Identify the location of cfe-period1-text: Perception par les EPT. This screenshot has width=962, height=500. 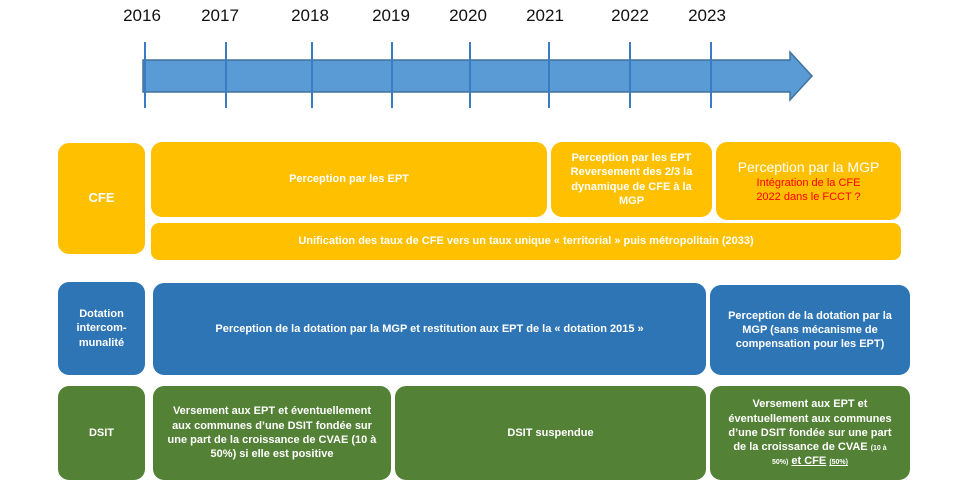
(349, 179).